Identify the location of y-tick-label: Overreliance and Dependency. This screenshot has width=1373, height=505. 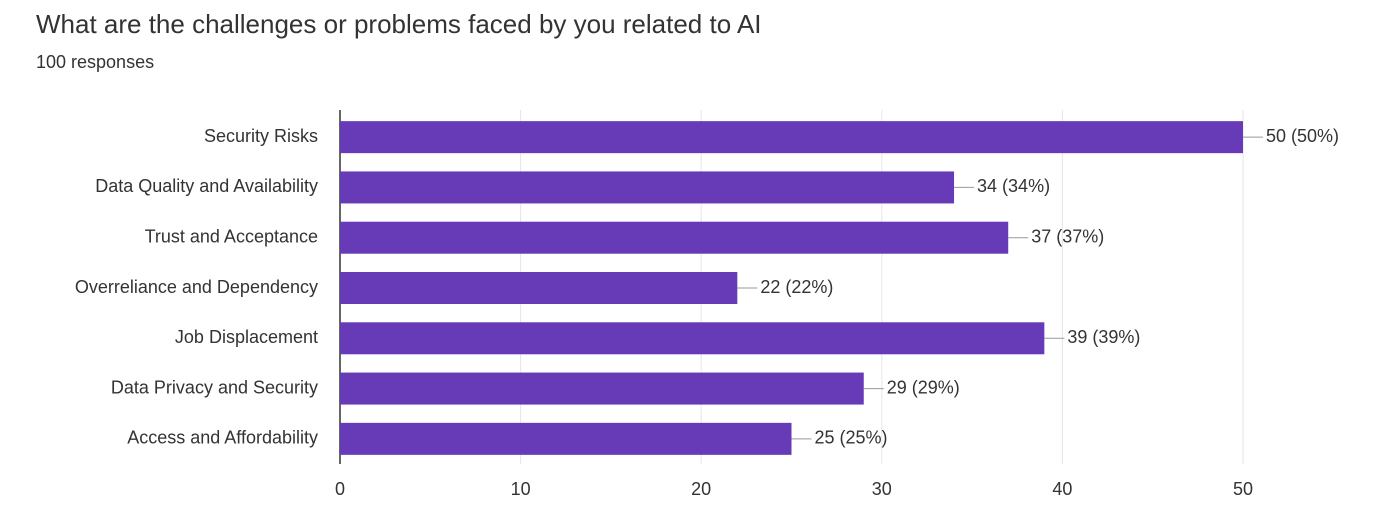
(196, 287).